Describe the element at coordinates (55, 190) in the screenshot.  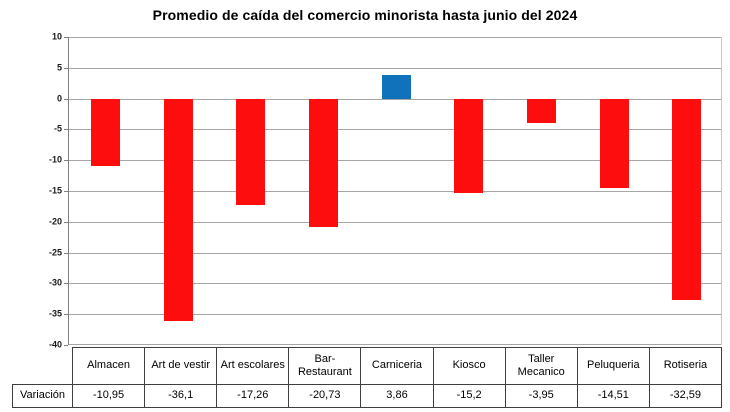
I see `y-axis-label: -15` at that location.